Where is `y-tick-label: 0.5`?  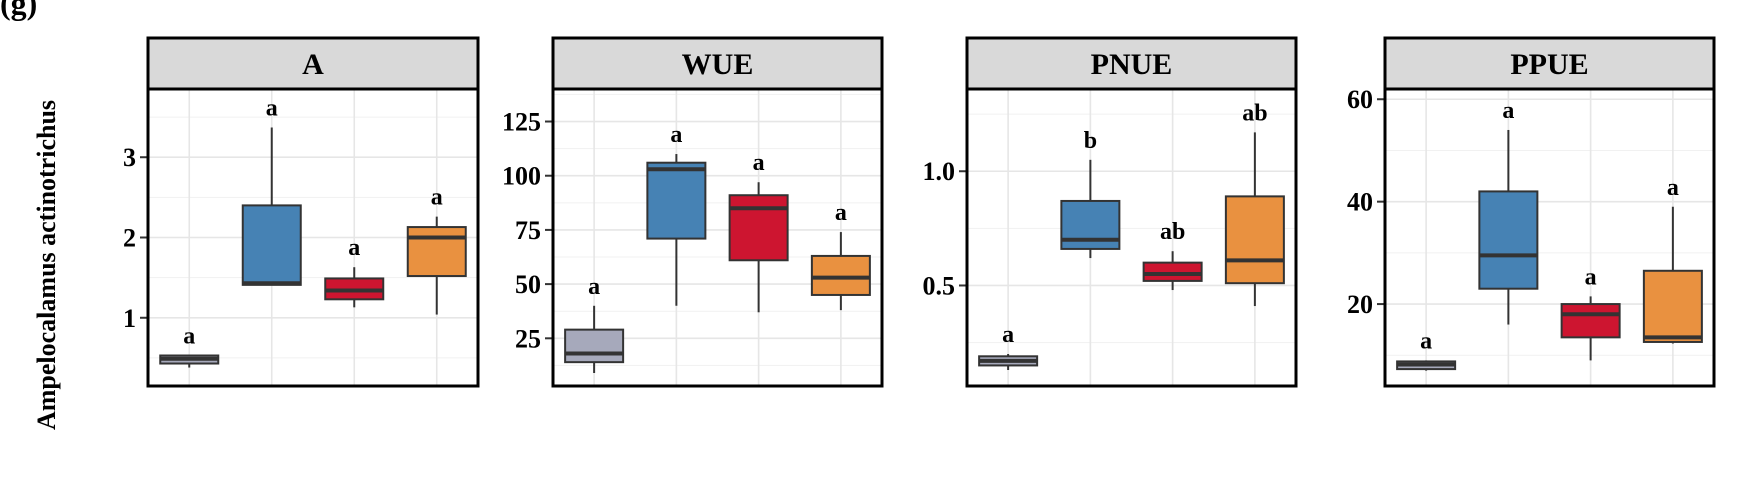
y-tick-label: 0.5 is located at coordinates (939, 285).